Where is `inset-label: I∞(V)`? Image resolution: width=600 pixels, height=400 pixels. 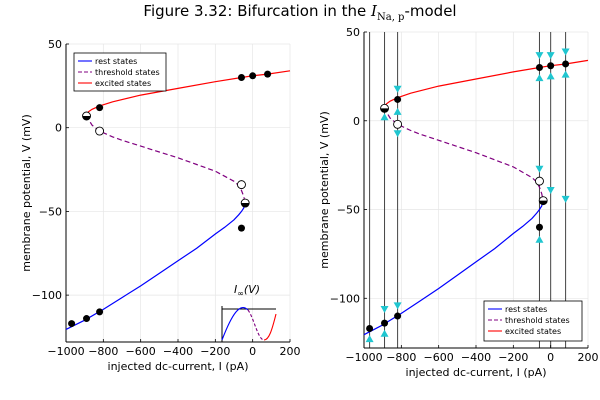 inset-label: I∞(V) is located at coordinates (247, 290).